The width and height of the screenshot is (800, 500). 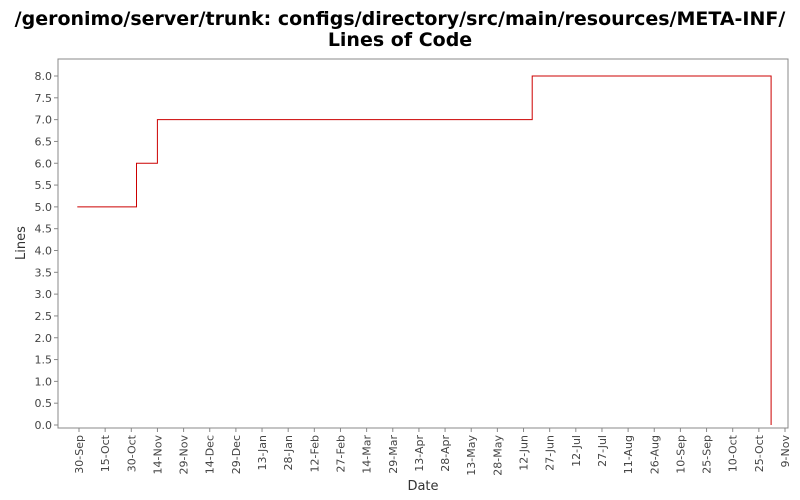 I want to click on x-tick-label: 29-Mar, so click(x=393, y=454).